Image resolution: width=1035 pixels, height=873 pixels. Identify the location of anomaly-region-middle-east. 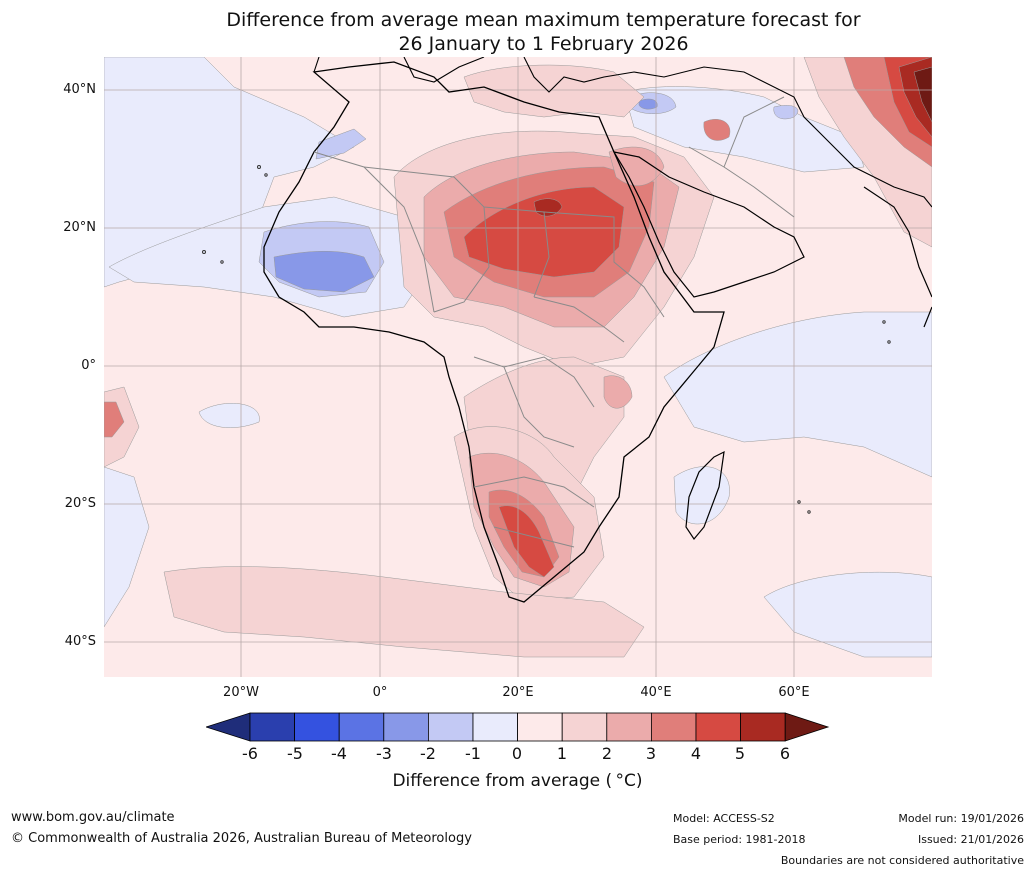
(744, 129).